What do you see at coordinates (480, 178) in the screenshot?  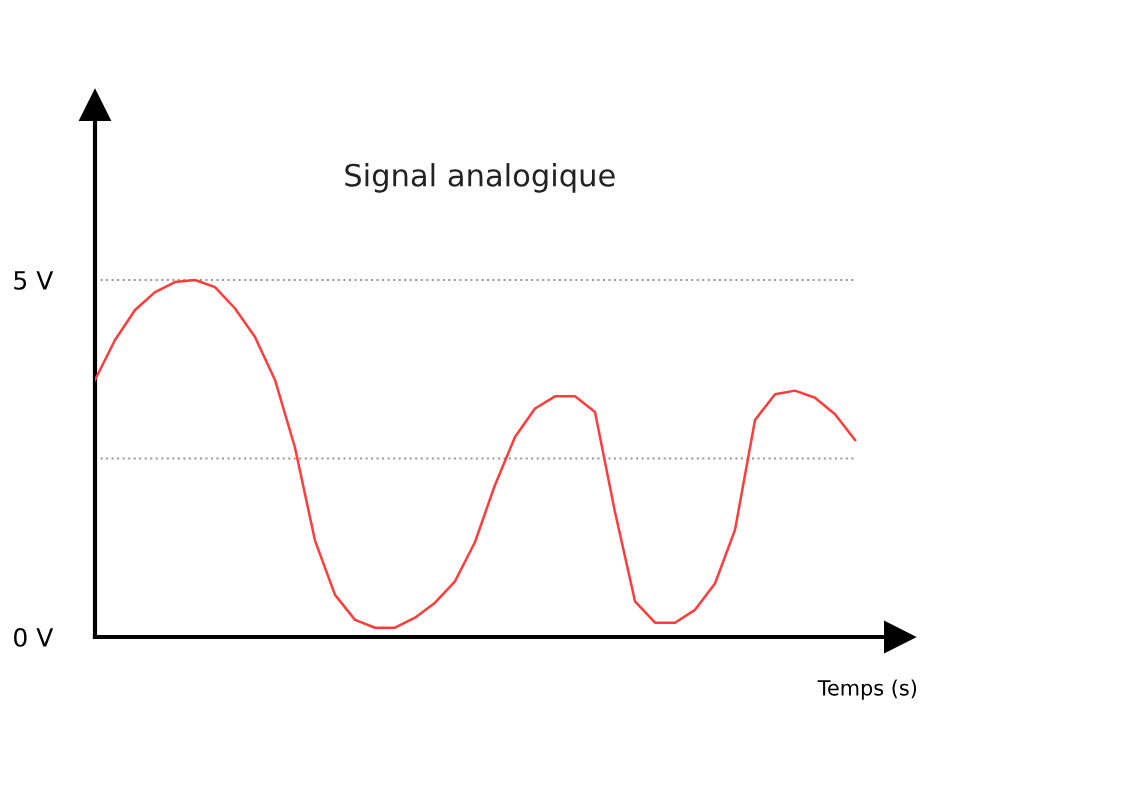 I see `text: Signal analogique` at bounding box center [480, 178].